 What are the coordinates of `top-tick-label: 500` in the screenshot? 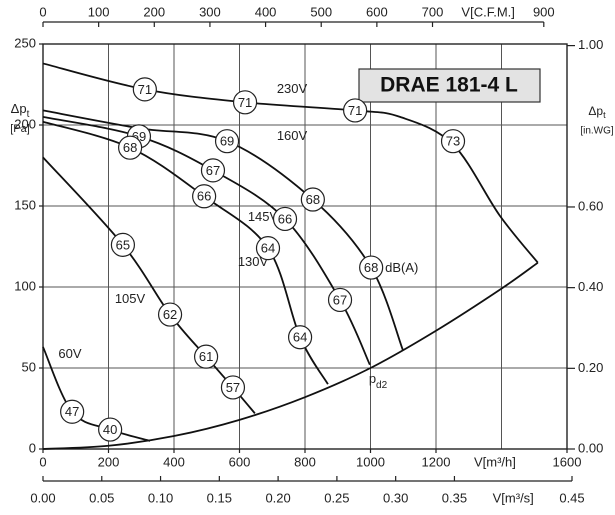 It's located at (321, 11).